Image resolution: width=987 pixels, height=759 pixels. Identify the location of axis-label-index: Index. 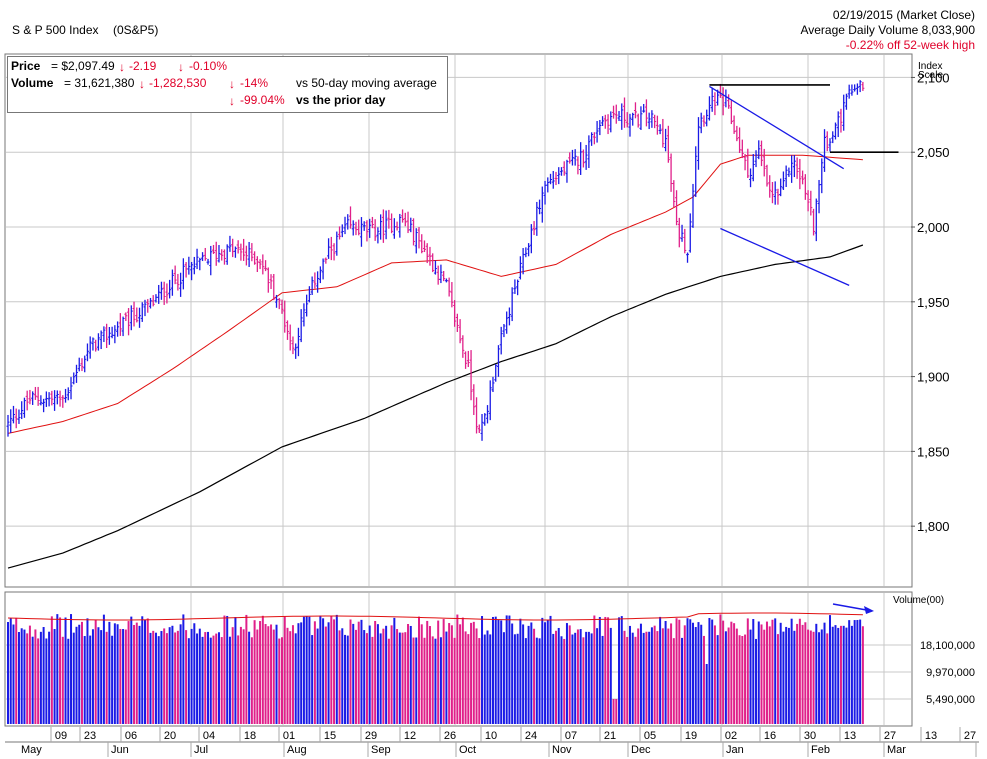
(930, 66).